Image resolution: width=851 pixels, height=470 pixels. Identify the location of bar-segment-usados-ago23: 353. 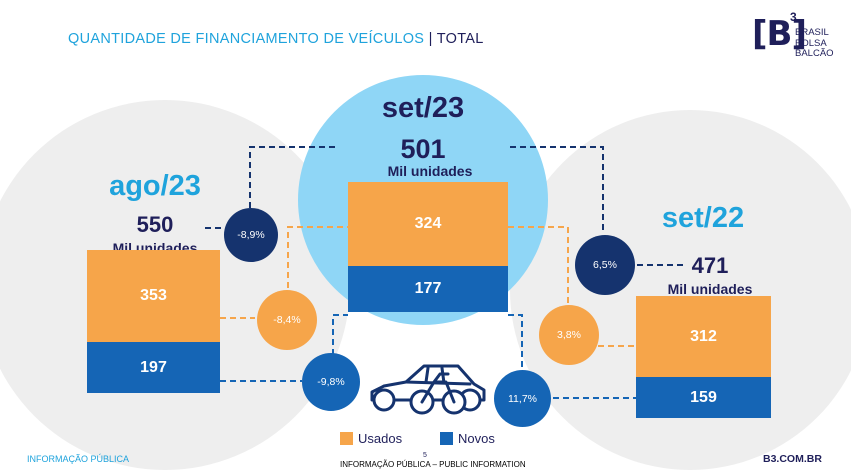
(153, 296).